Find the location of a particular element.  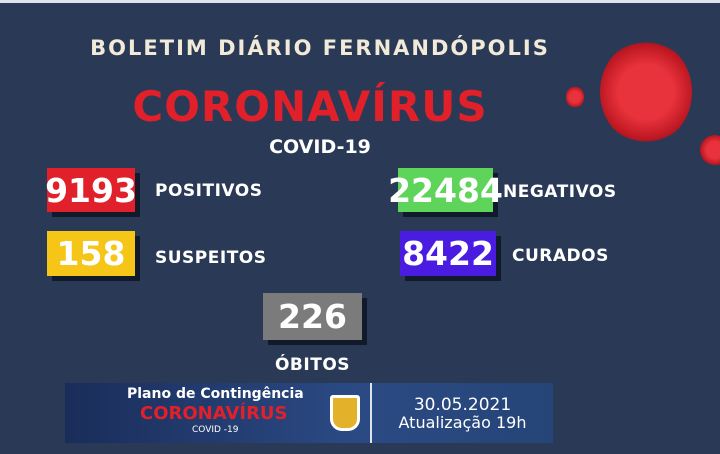

city-coat-of-arms-icon is located at coordinates (345, 413).